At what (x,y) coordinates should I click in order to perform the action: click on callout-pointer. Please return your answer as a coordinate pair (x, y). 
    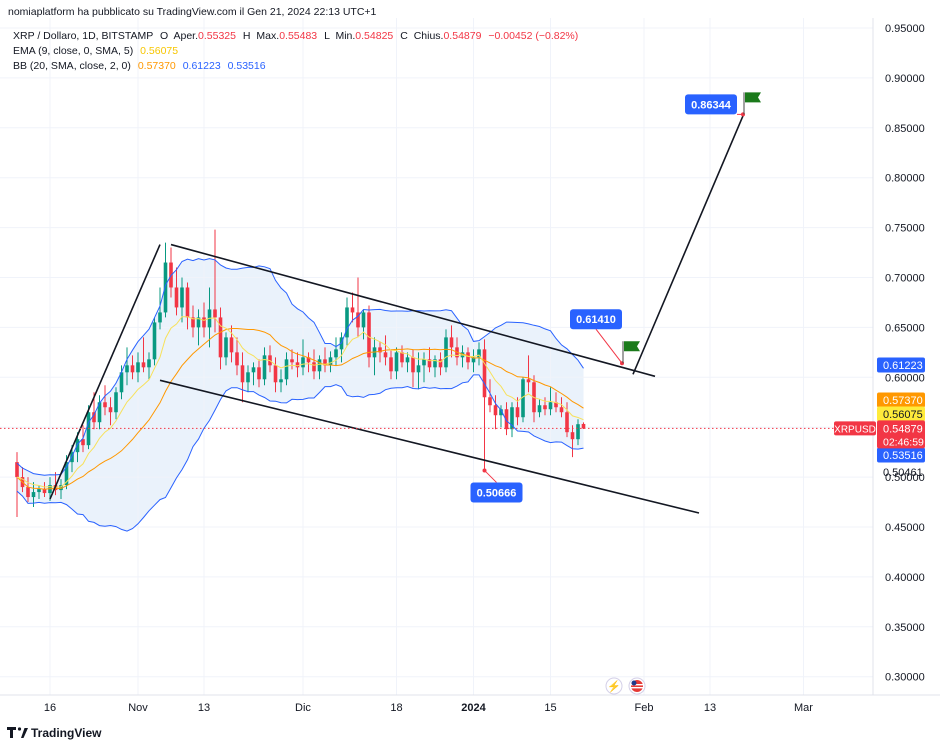
    Looking at the image, I should click on (609, 346).